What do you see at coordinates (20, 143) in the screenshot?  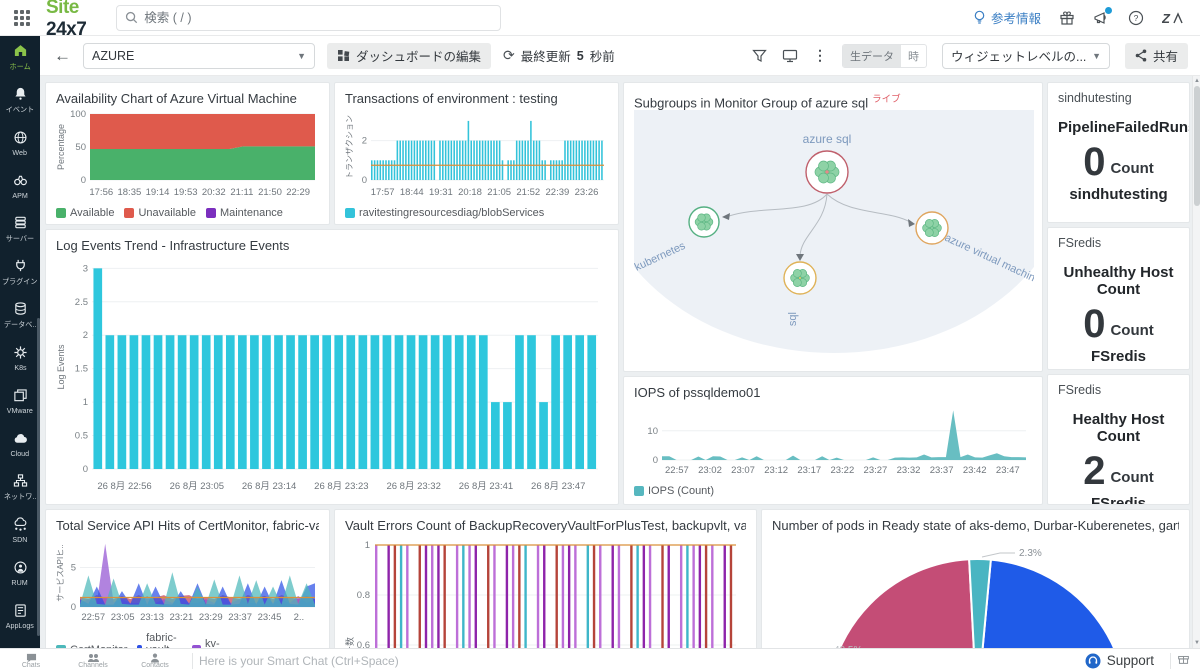 I see `sidebar-item-Web: Web` at bounding box center [20, 143].